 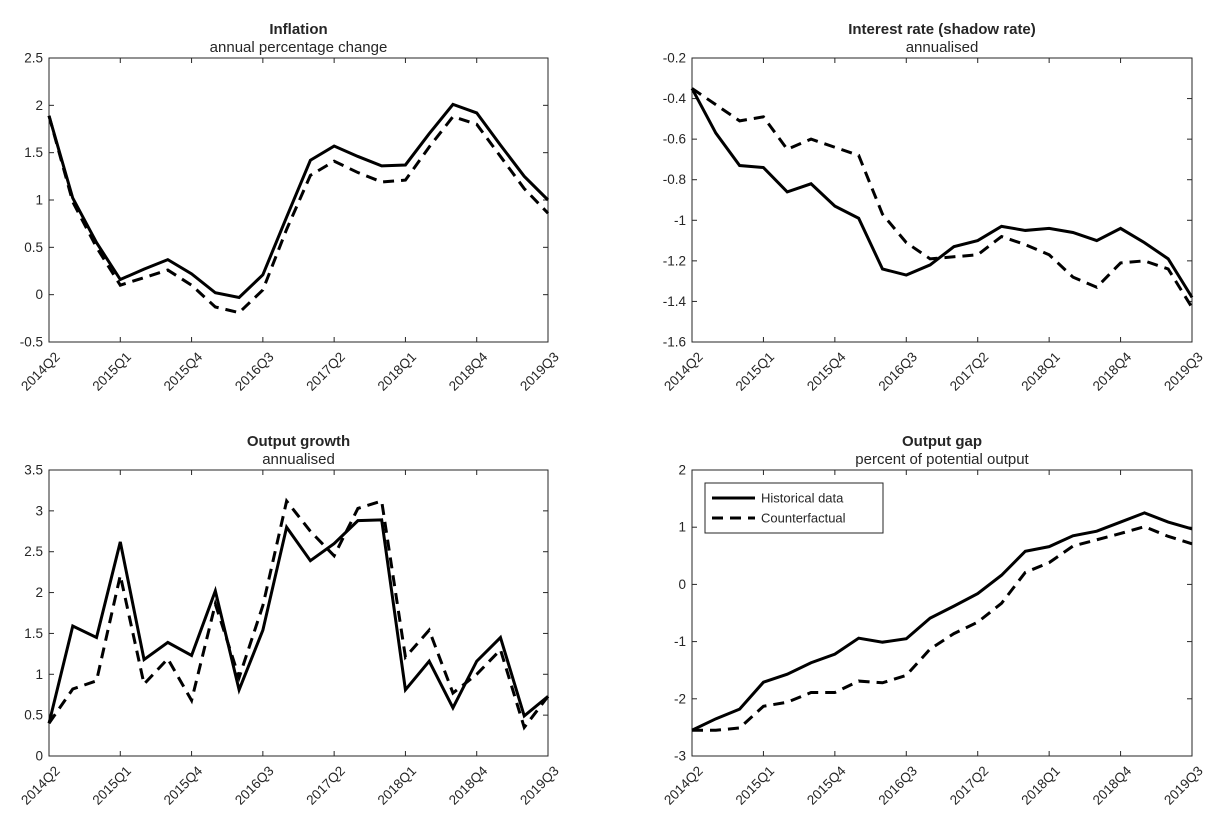 I want to click on chart-subtitle: percent of potential output, so click(x=942, y=459).